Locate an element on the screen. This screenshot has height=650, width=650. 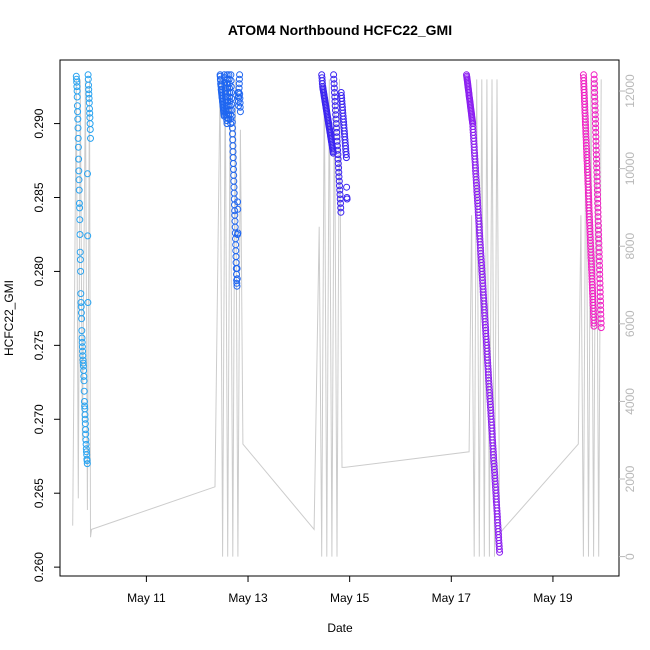
y-tick-label-2: 0.270 is located at coordinates (39, 419).